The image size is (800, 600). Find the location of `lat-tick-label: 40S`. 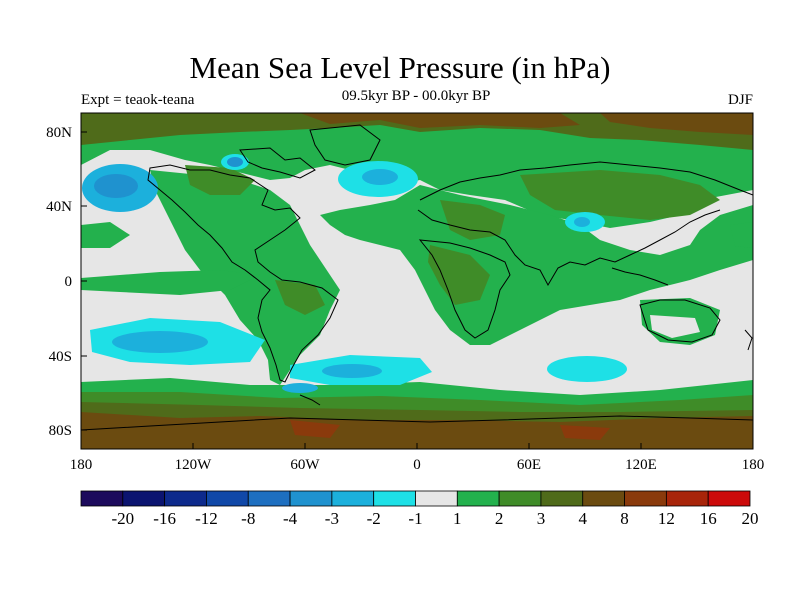

lat-tick-label: 40S is located at coordinates (60, 357).